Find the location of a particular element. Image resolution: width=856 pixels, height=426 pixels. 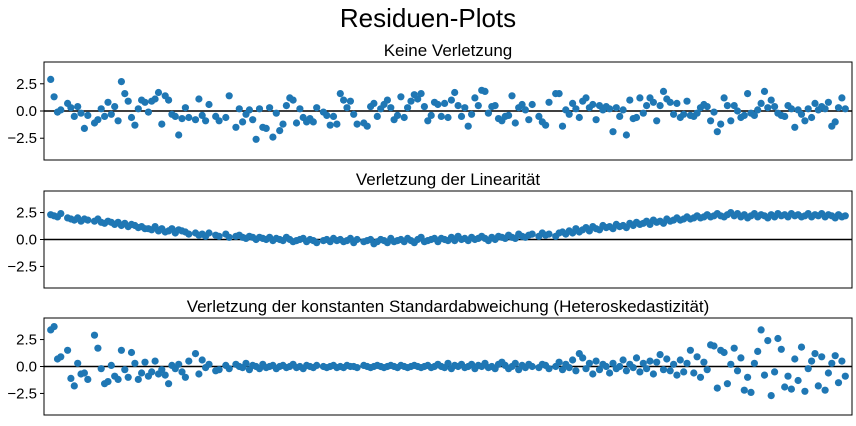

y-tick-label: −2.5 is located at coordinates (22, 138).